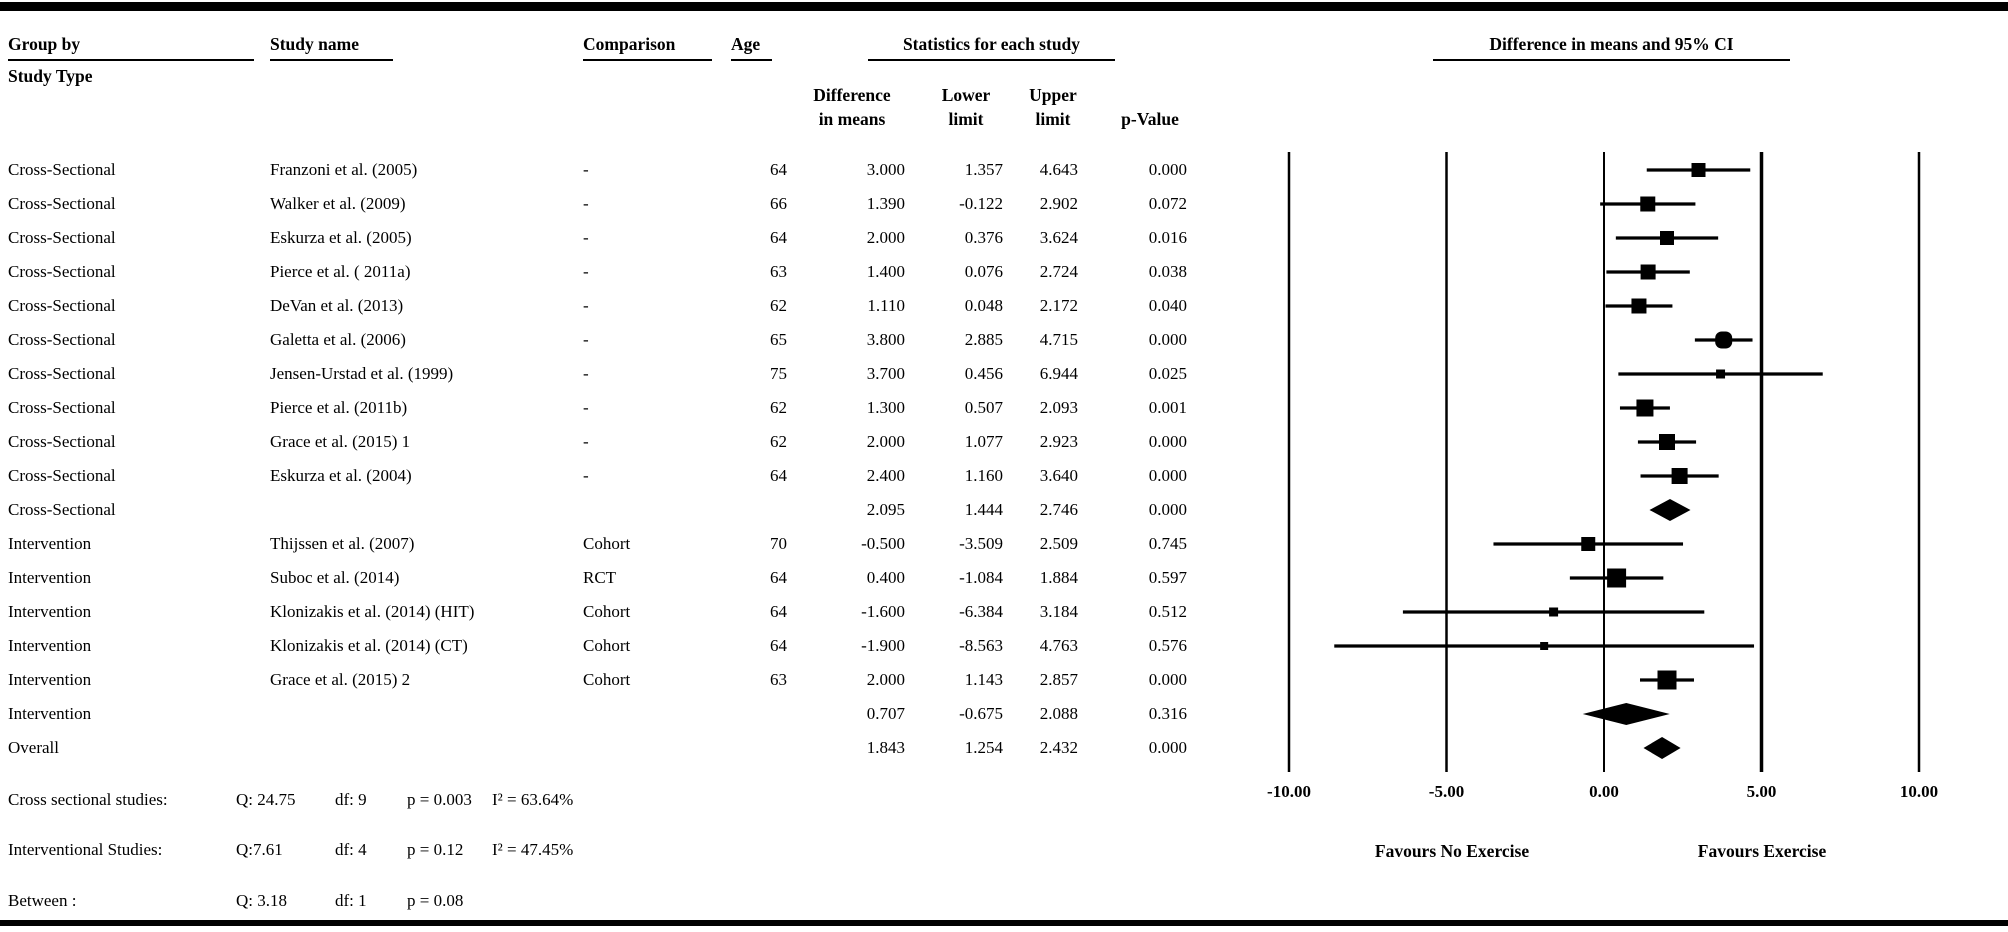  I want to click on subheader-lower: Lower, so click(966, 95).